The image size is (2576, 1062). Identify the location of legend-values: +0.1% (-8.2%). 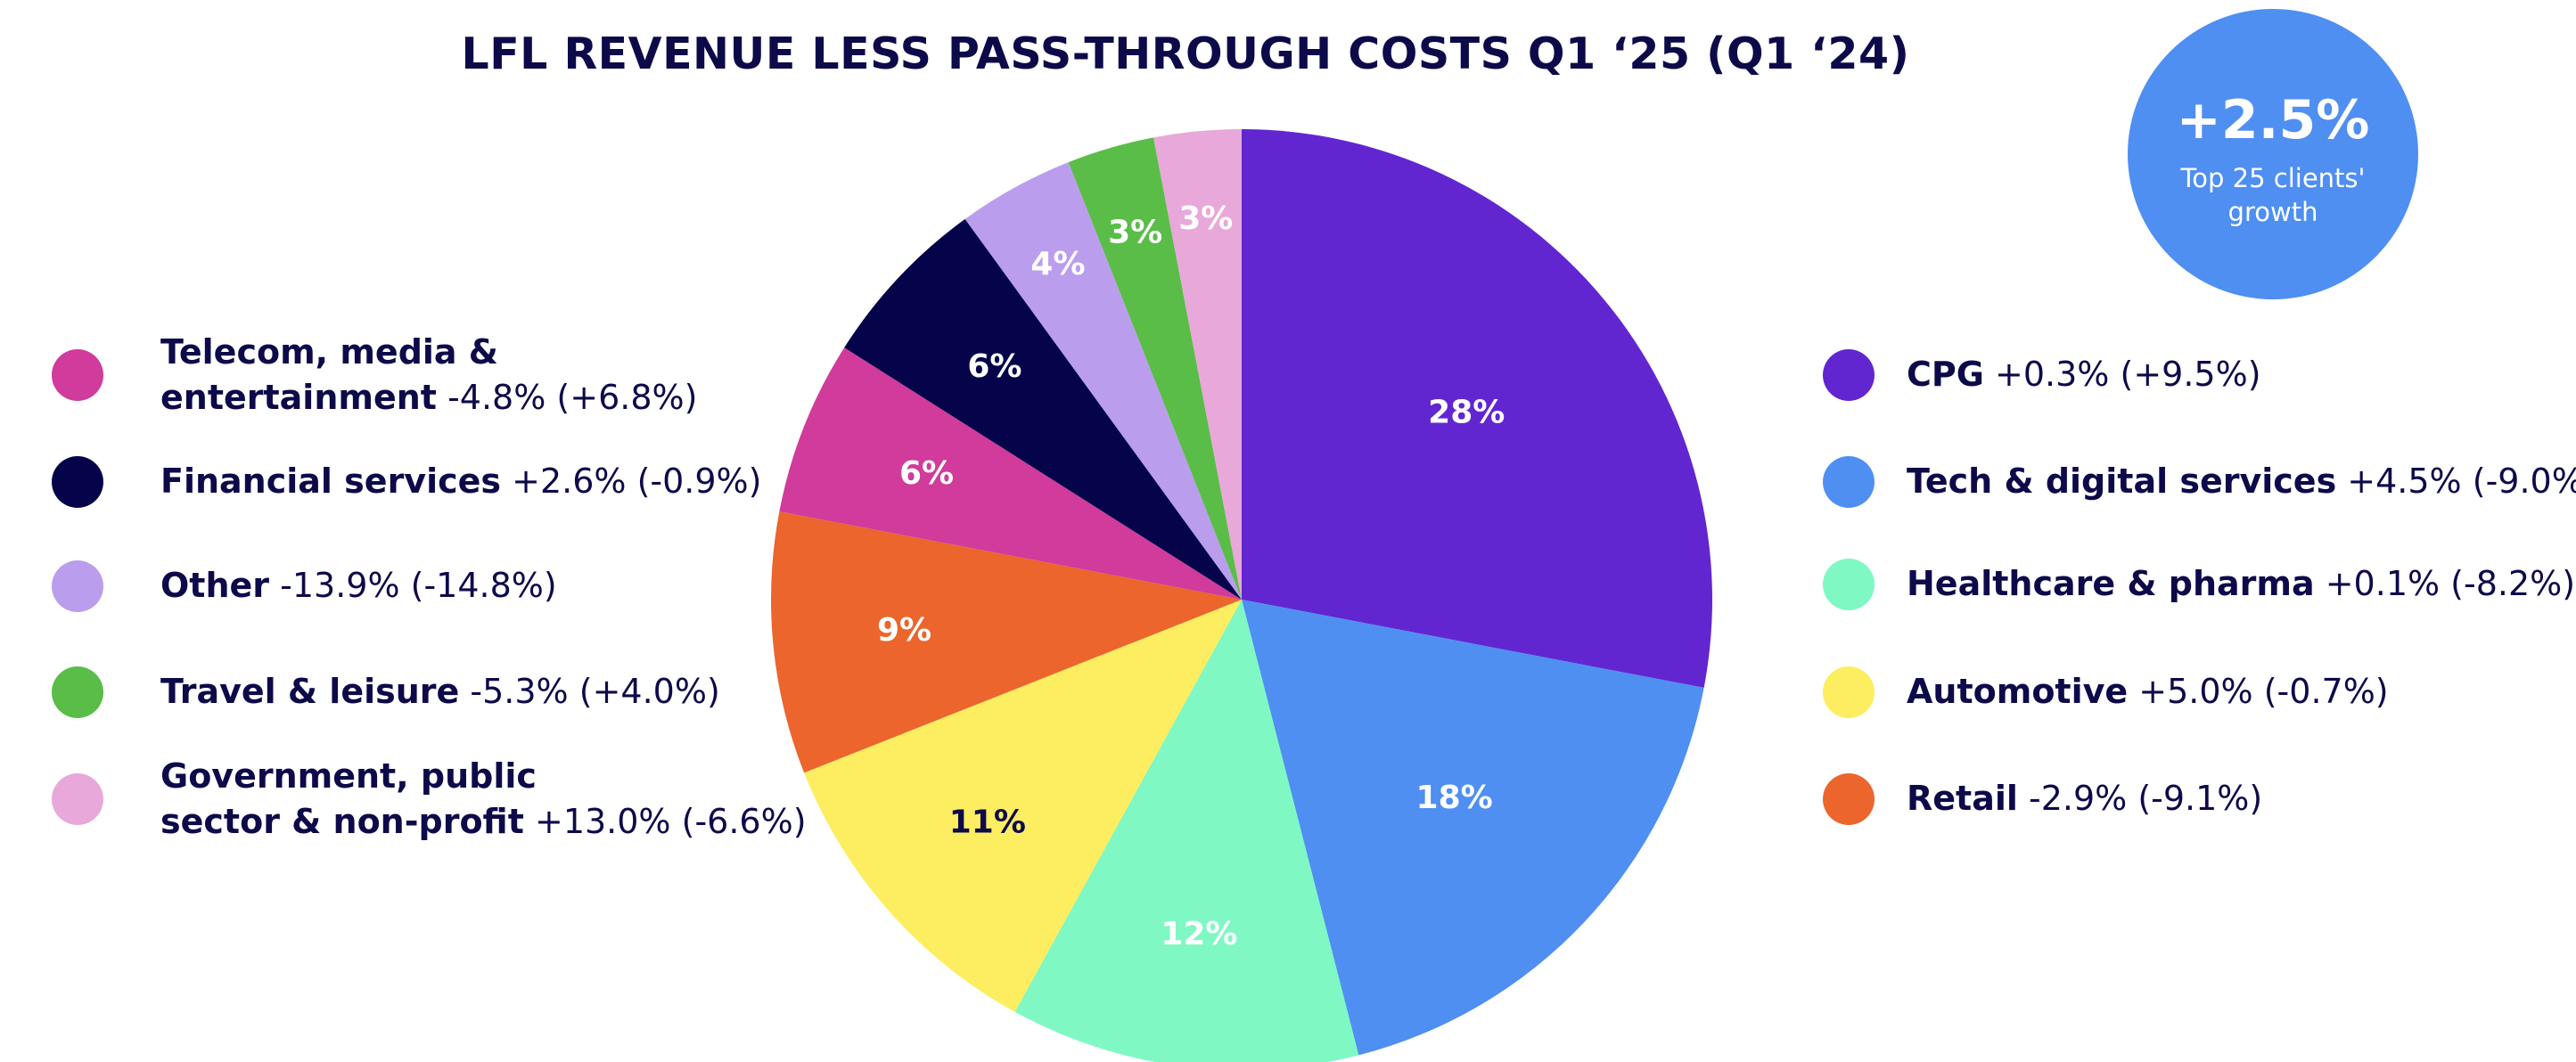
(2450, 583).